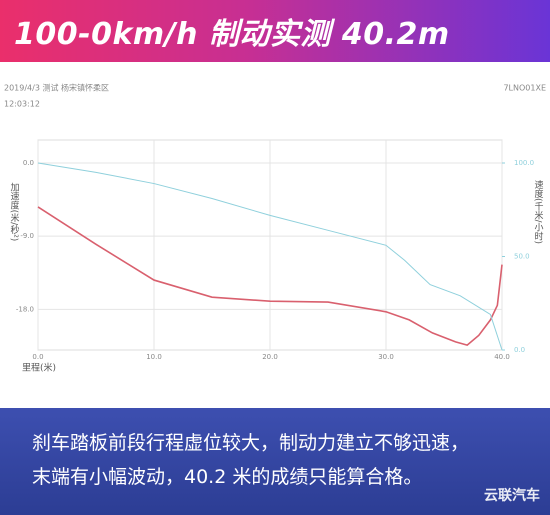  Describe the element at coordinates (251, 443) in the screenshot. I see `caption-line: 刹车踏板前段行程虚位较大，制动力建立不够迅速，` at that location.